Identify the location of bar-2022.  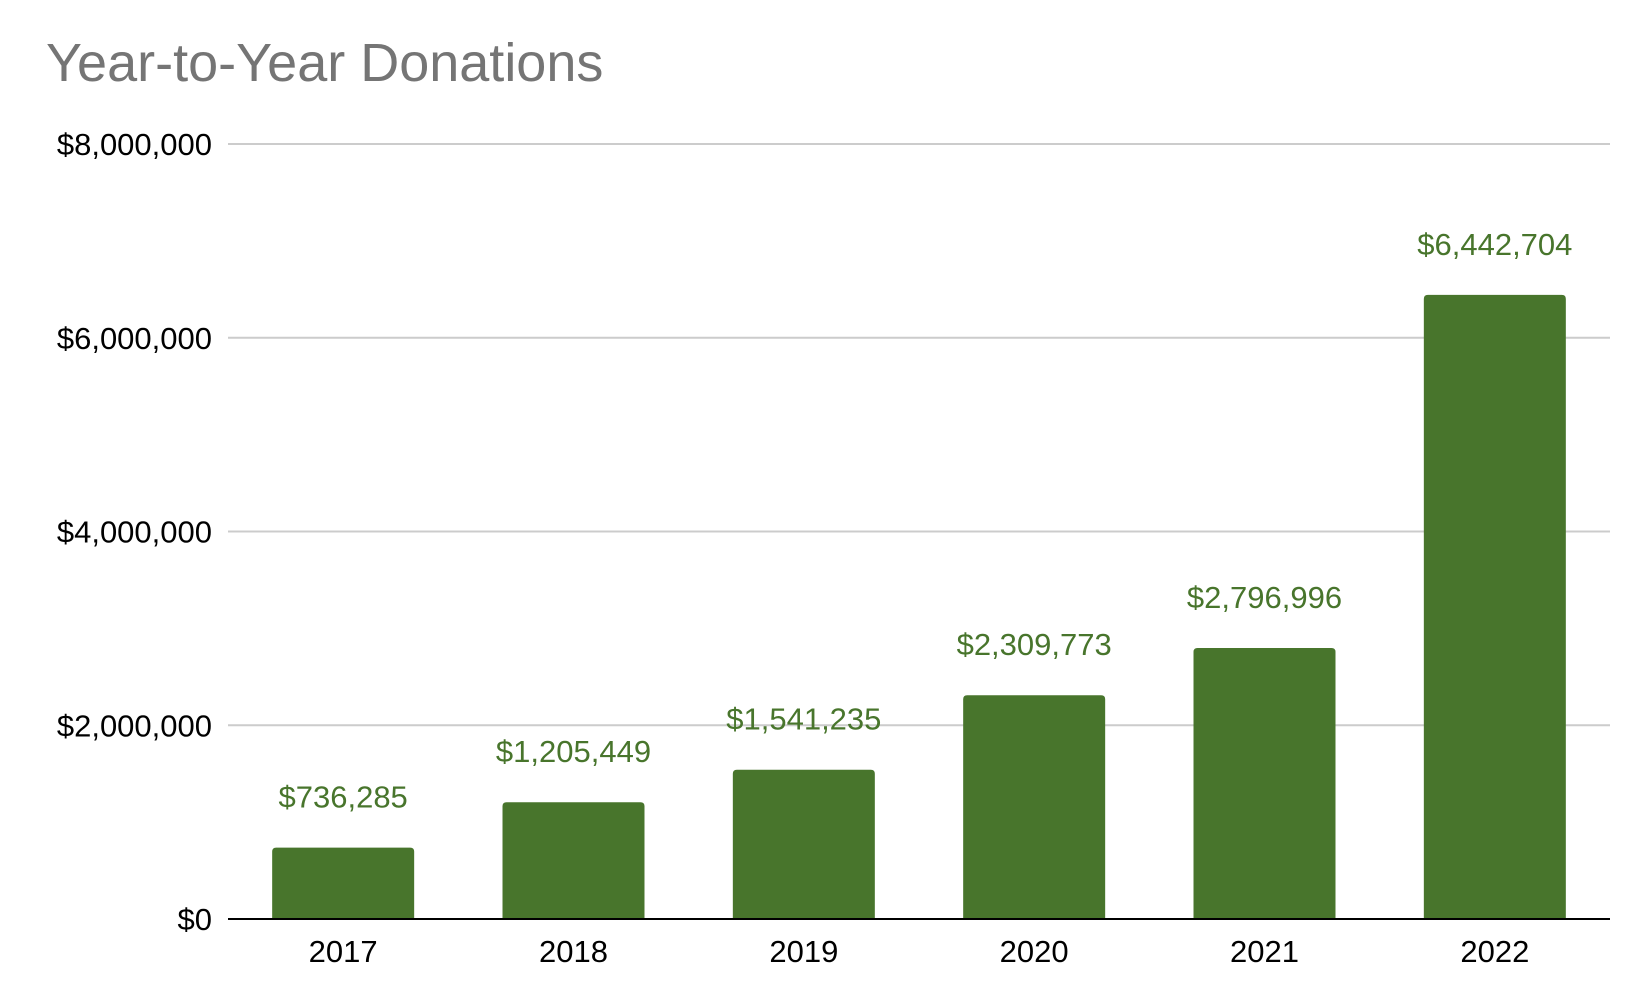
(1494, 606).